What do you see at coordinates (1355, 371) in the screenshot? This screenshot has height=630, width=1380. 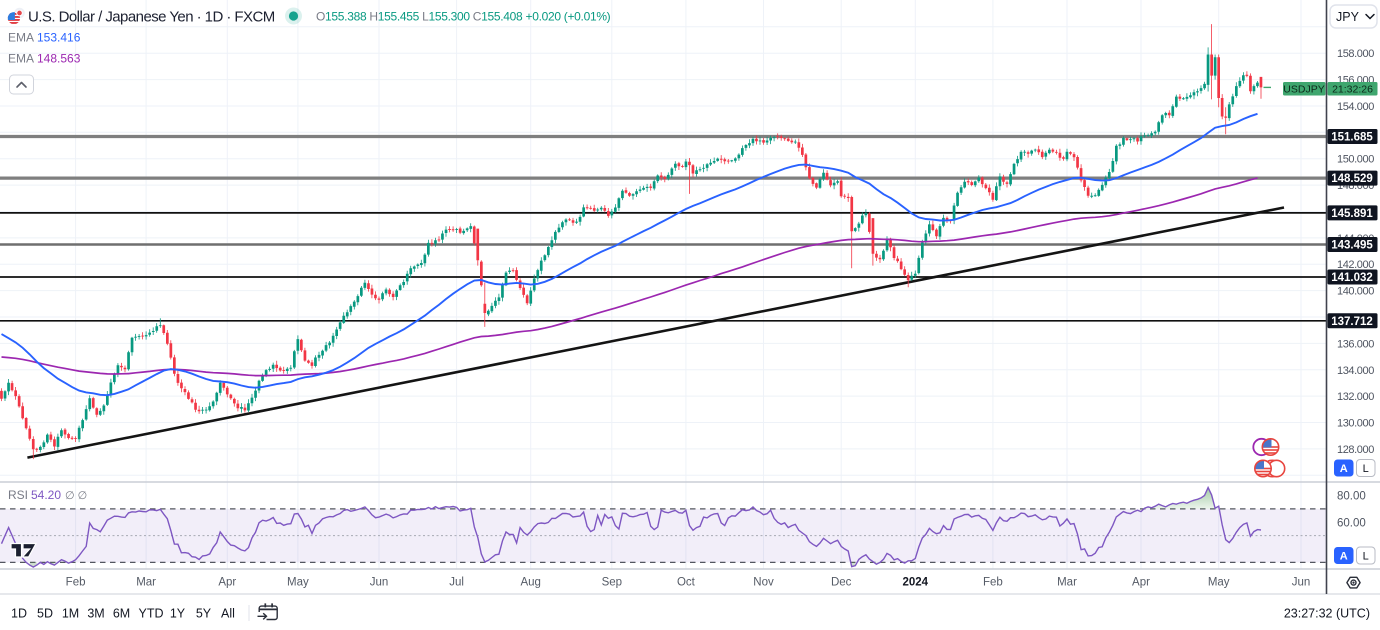 I see `svg-text: 134.000` at bounding box center [1355, 371].